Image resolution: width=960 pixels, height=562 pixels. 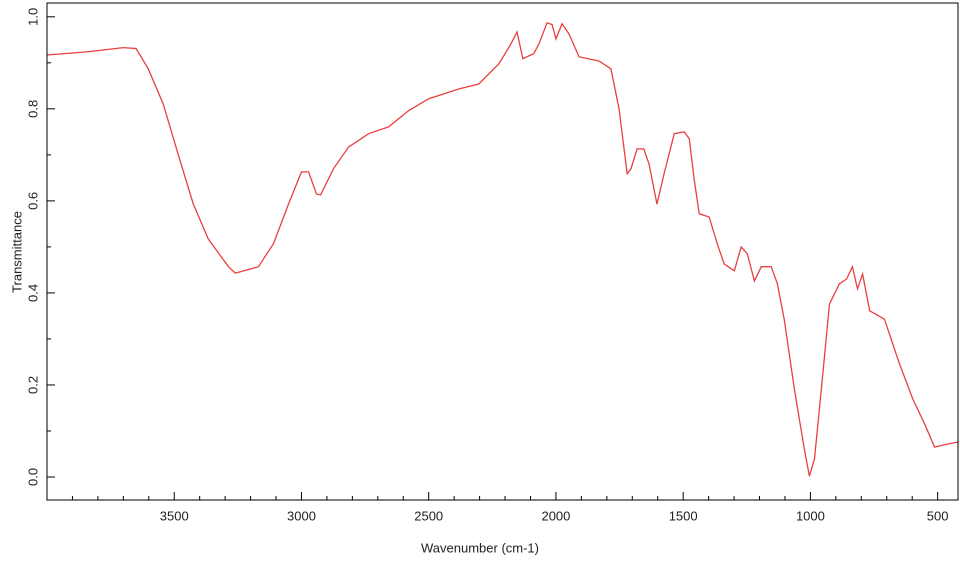 What do you see at coordinates (32, 109) in the screenshot?
I see `y-tick-label: 0.8` at bounding box center [32, 109].